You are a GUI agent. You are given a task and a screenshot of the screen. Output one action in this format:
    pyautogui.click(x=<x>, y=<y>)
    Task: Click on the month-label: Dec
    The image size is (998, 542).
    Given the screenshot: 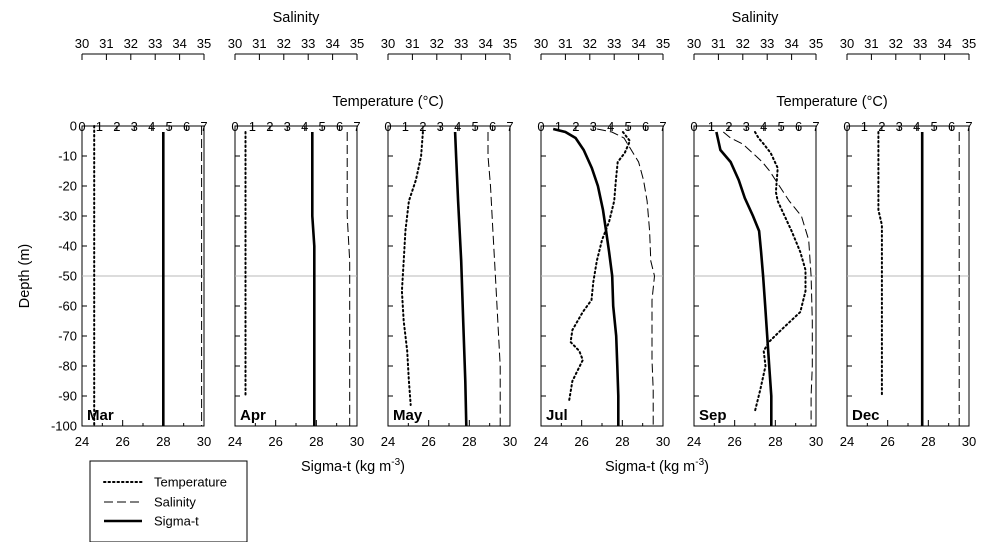 What is the action you would take?
    pyautogui.click(x=866, y=415)
    